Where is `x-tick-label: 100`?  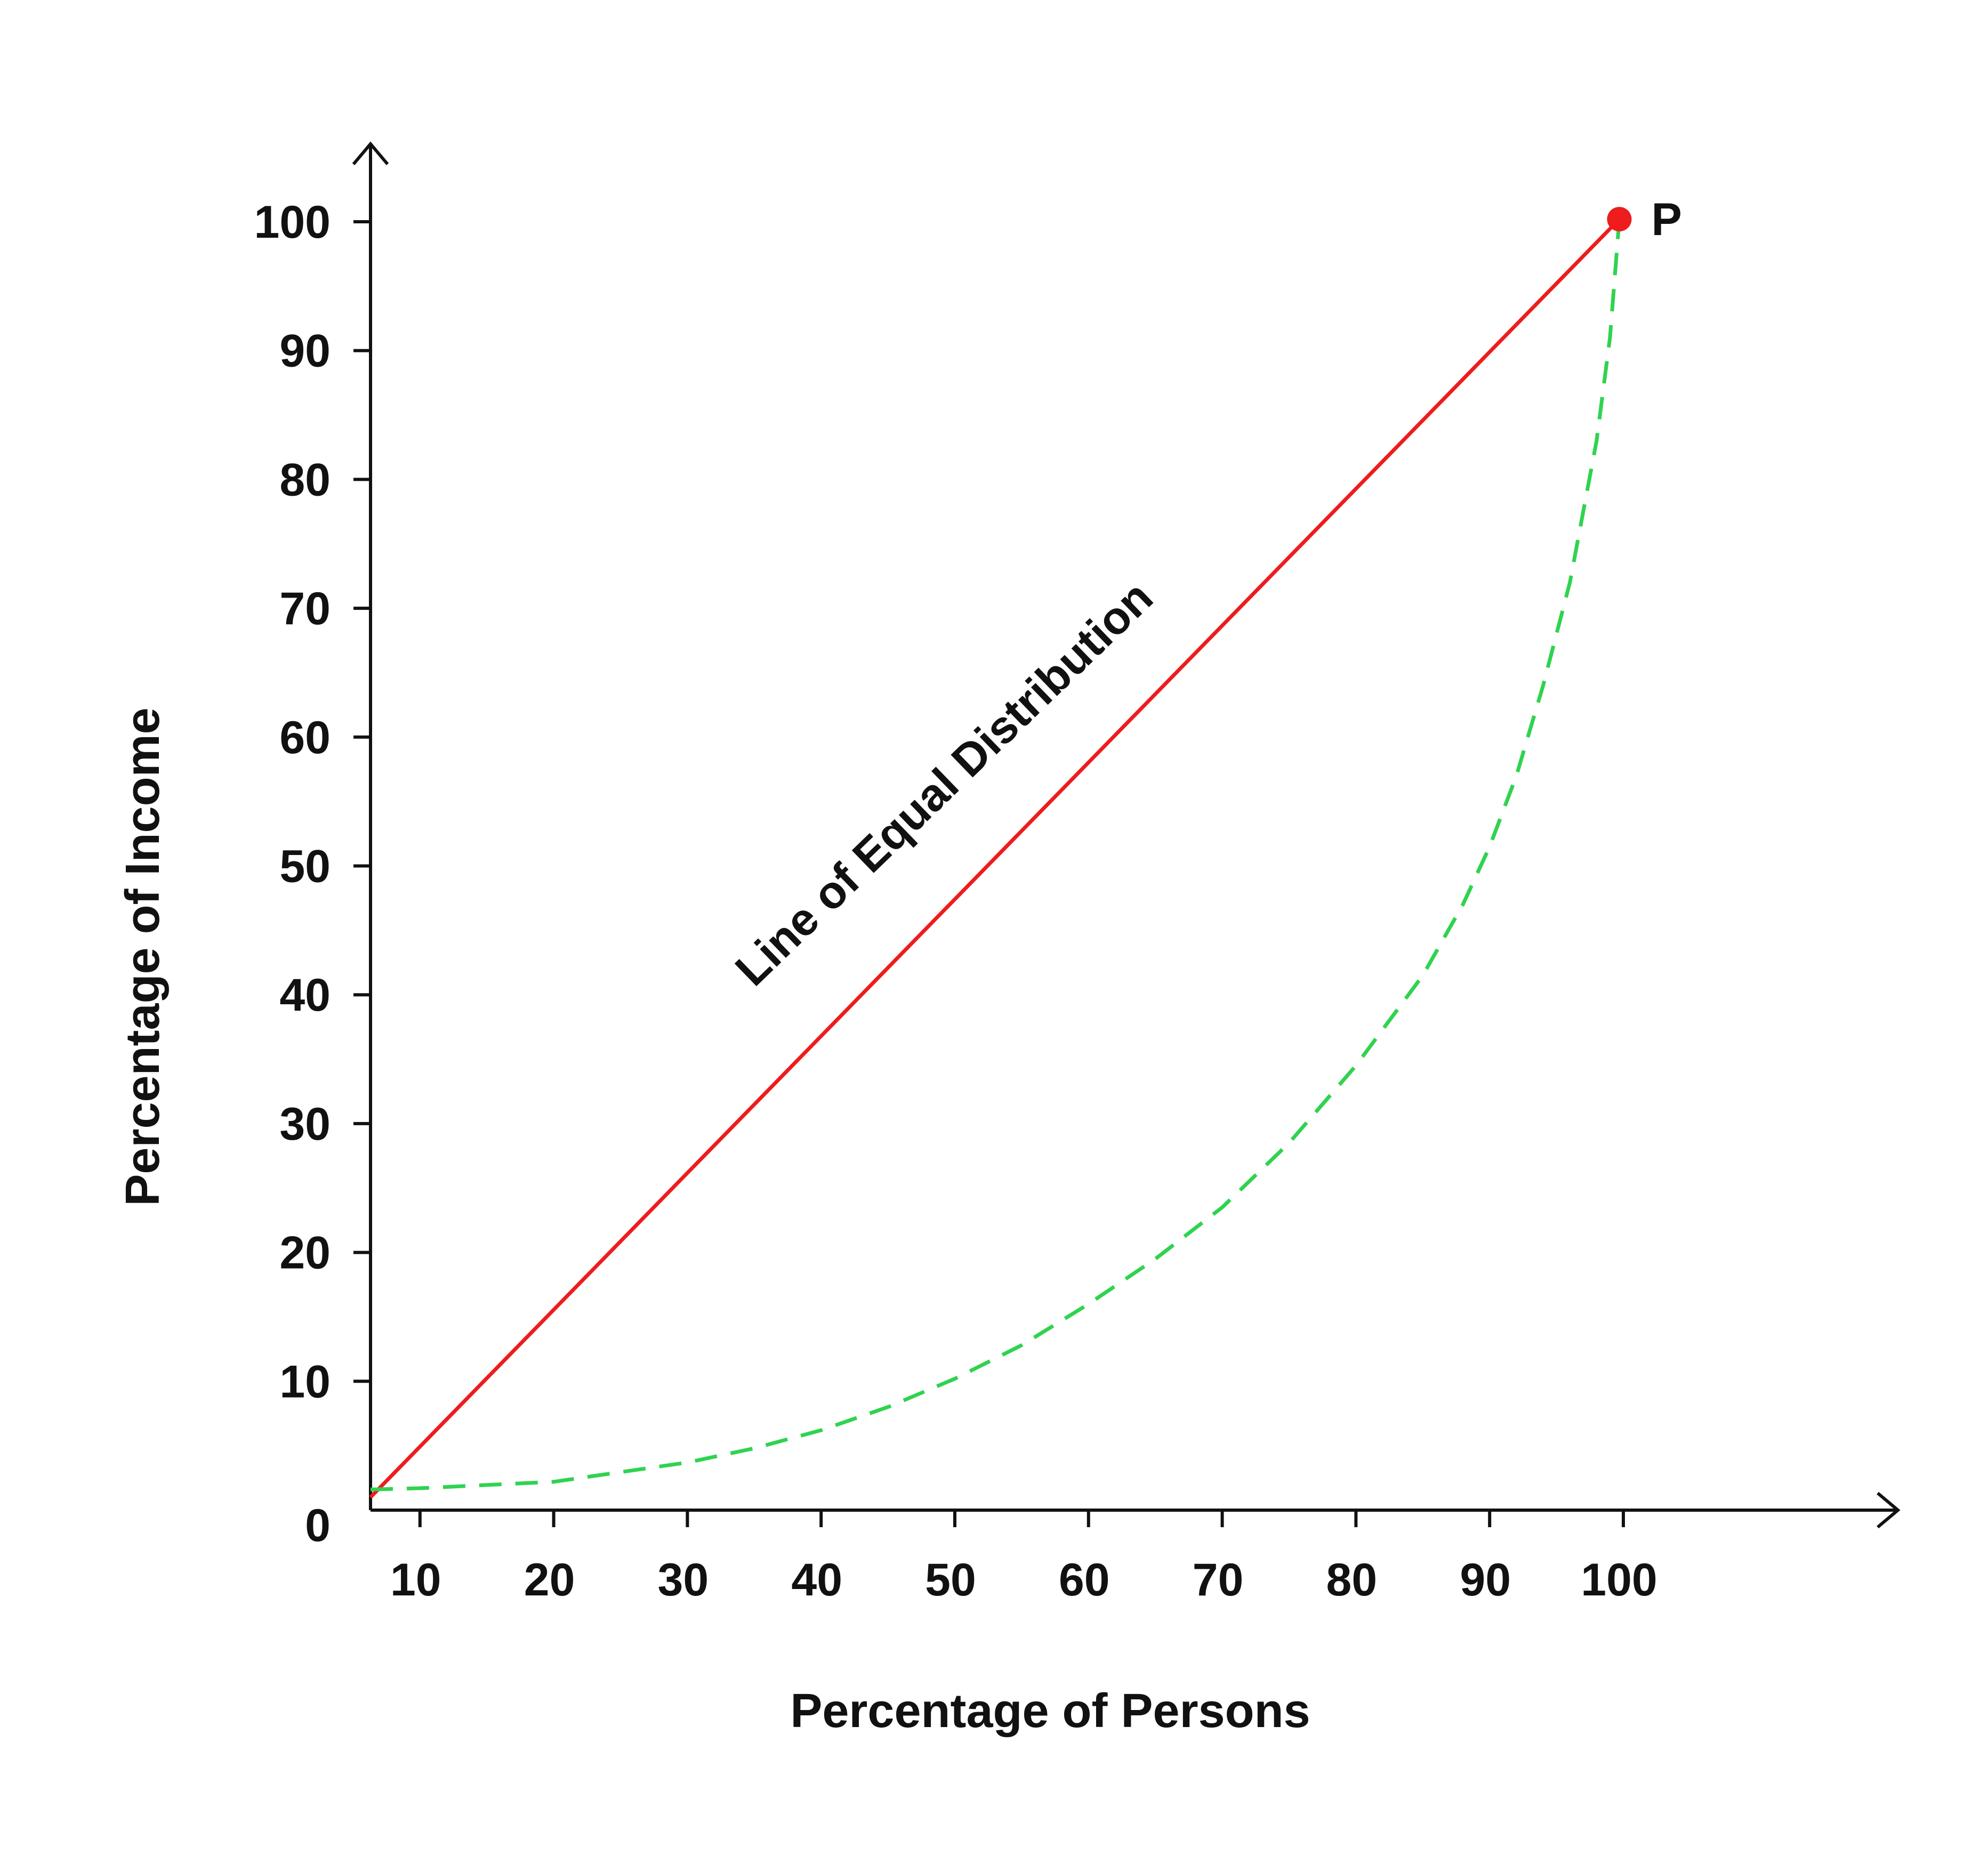 x-tick-label: 100 is located at coordinates (1619, 1580).